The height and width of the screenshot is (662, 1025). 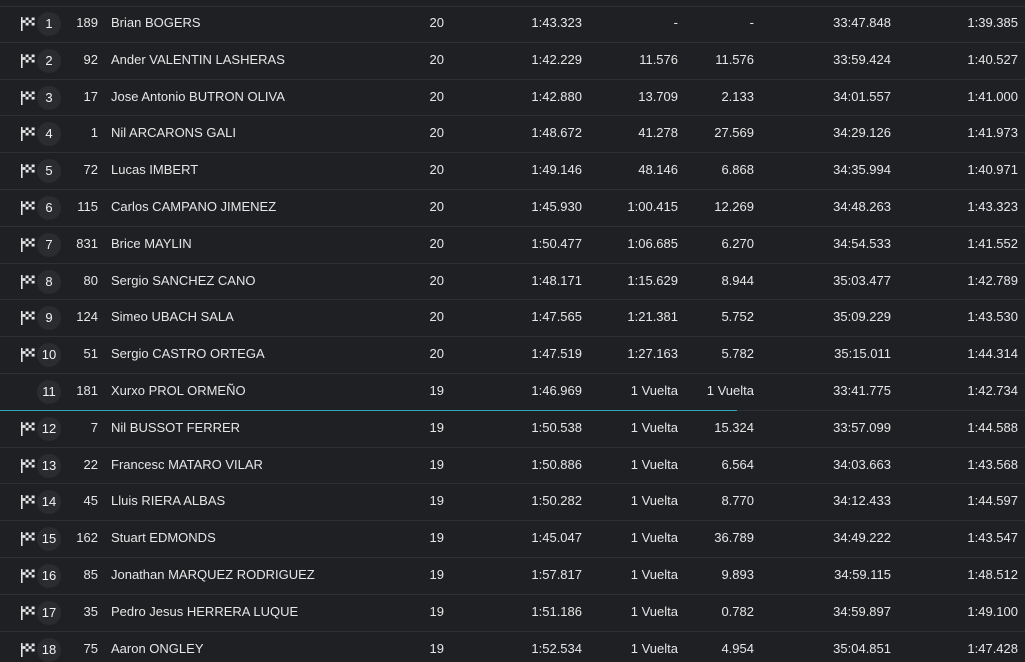 I want to click on gap-to-previous: 36.789, so click(x=734, y=538).